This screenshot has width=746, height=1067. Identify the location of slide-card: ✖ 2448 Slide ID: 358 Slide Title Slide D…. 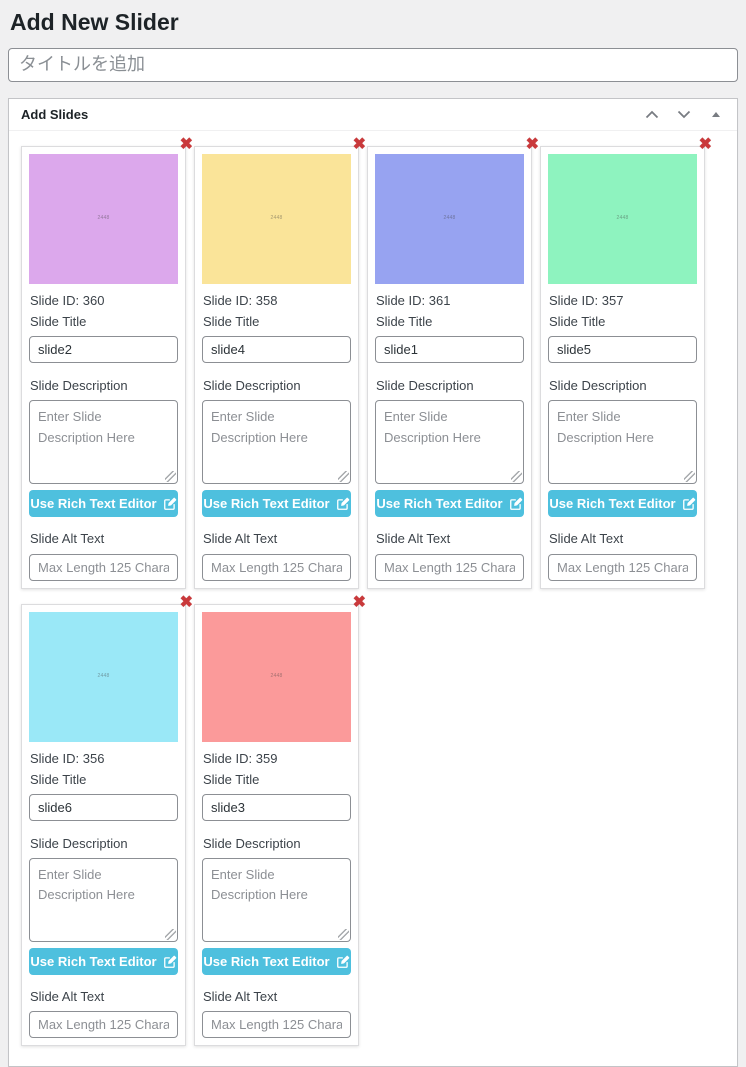
(280, 362).